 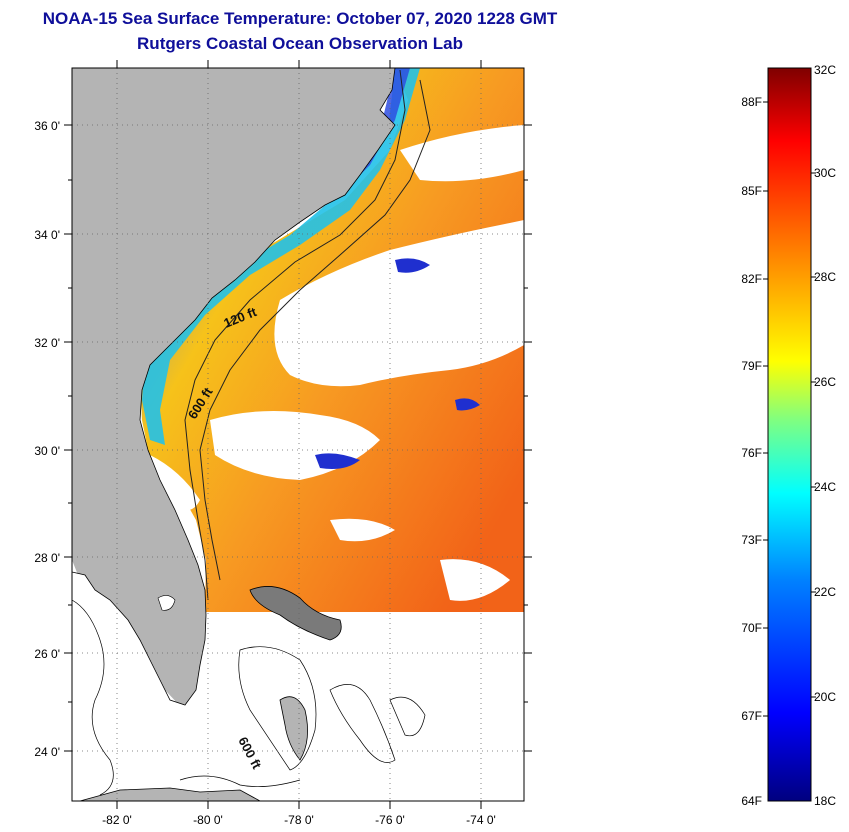 I want to click on land-bahamas, so click(x=295, y=613).